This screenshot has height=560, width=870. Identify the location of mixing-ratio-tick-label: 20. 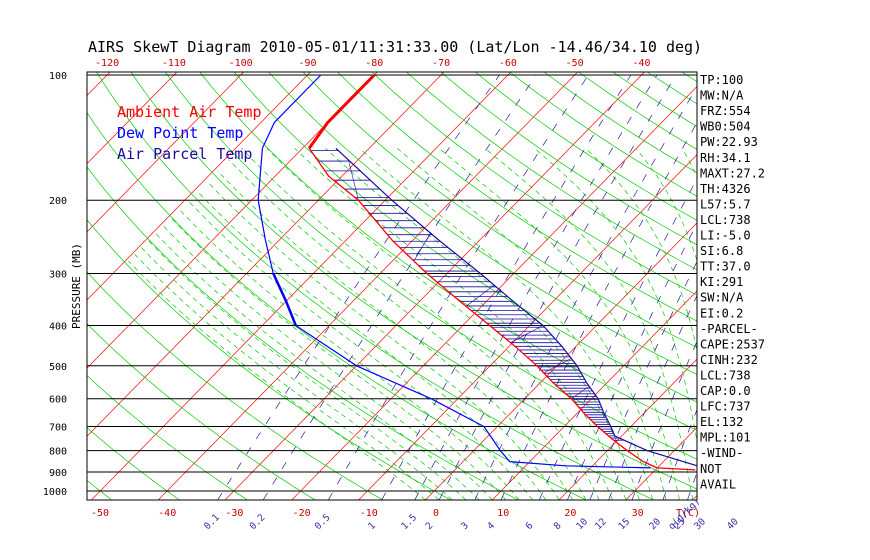
(655, 524).